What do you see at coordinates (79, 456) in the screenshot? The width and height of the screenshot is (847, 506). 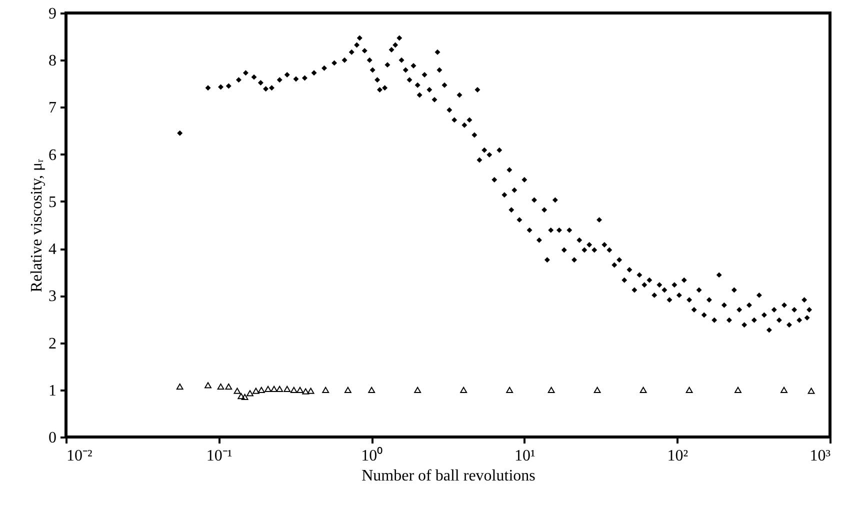 I see `x-tick-label: 10⁻²` at bounding box center [79, 456].